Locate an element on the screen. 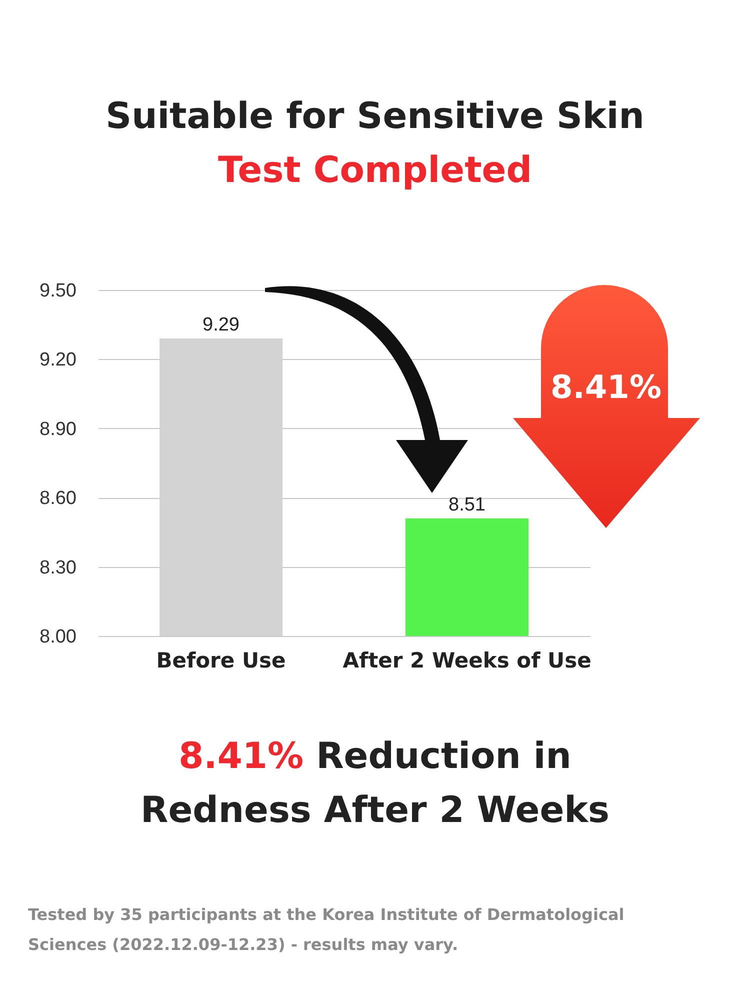 This screenshot has height=1000, width=750. y-tick-label: 8.90 is located at coordinates (58, 429).